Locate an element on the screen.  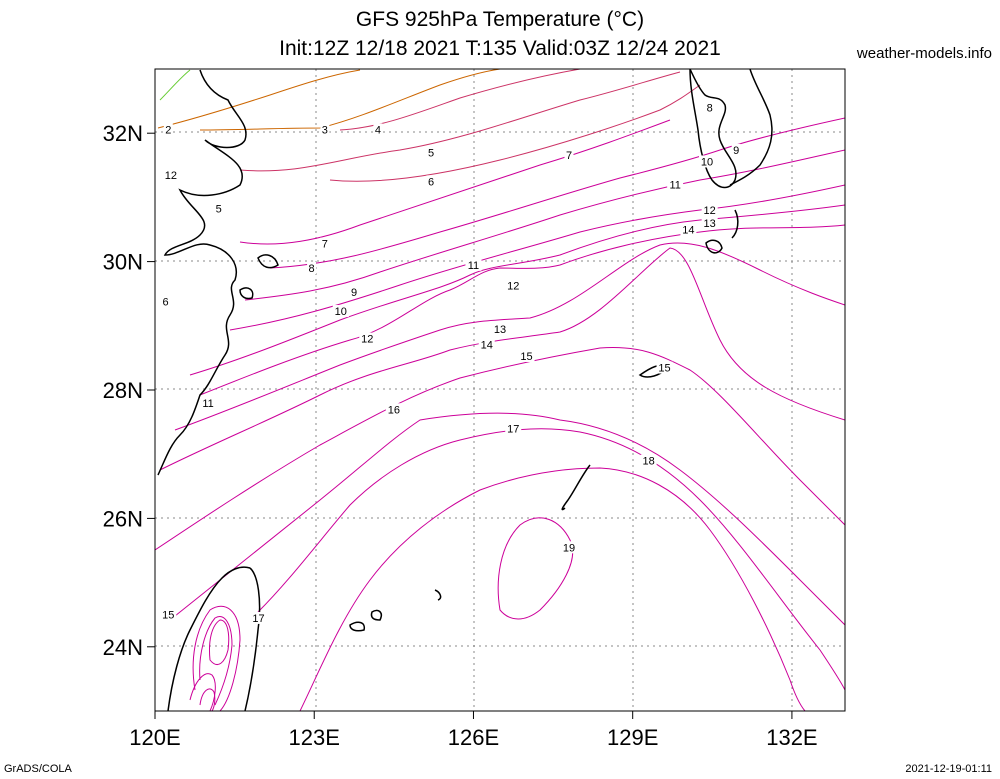
contour-label: 4 is located at coordinates (378, 130).